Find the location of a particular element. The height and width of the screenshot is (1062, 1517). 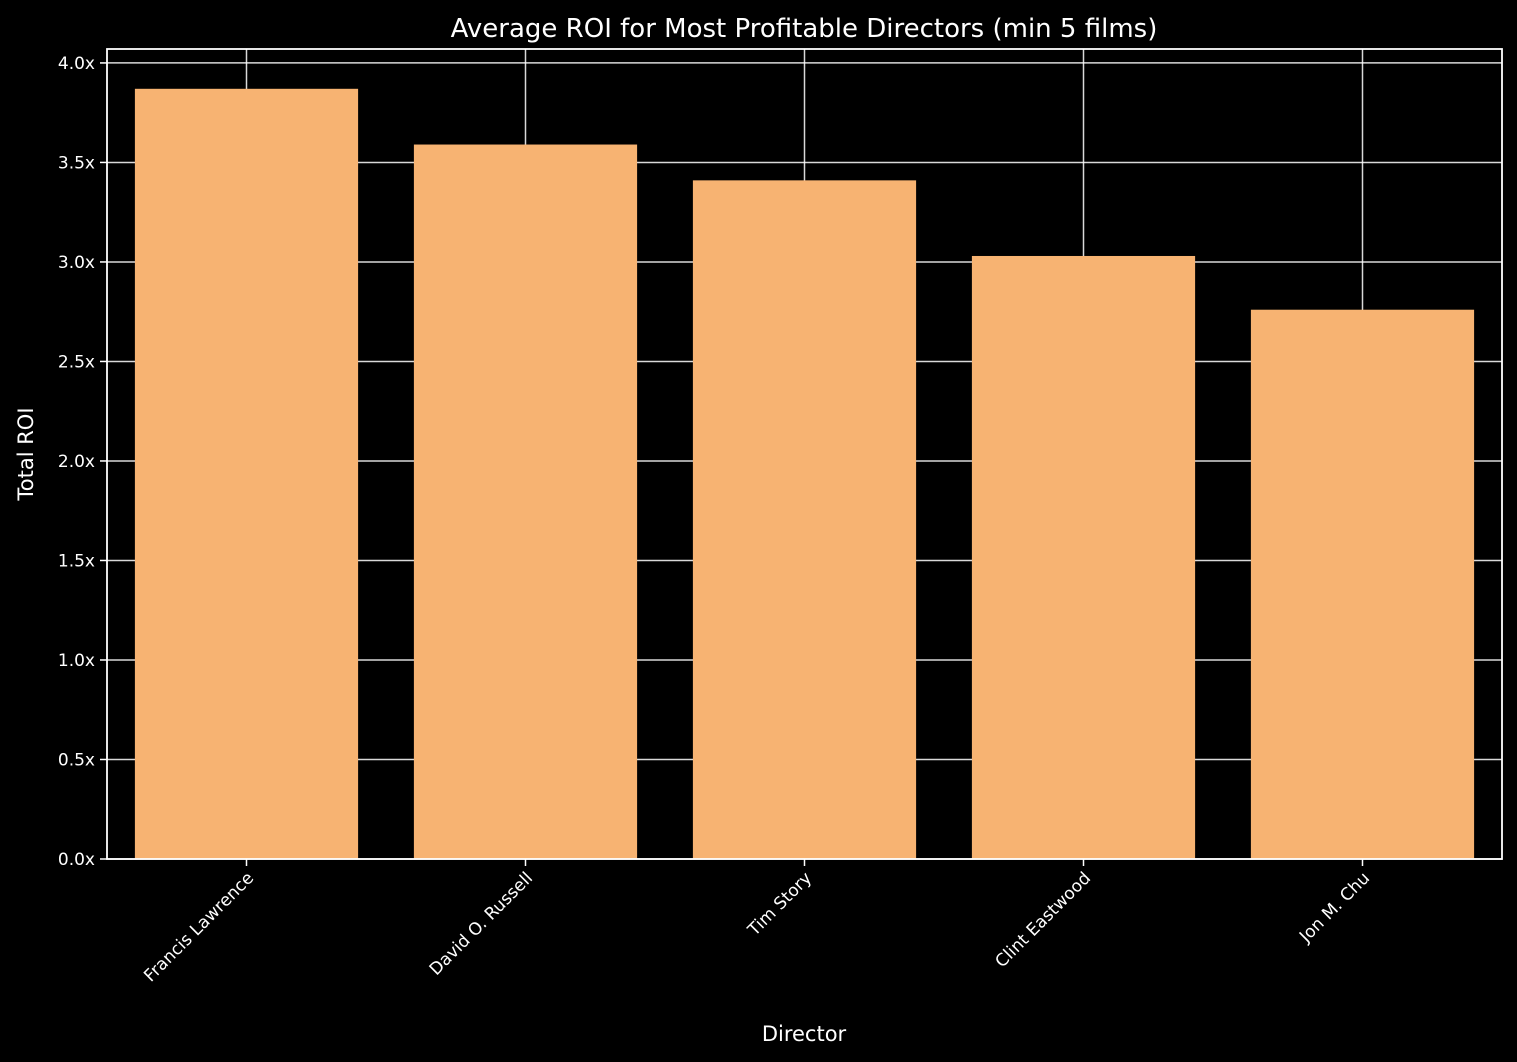

y-tick-label: 3.5x is located at coordinates (76, 163).